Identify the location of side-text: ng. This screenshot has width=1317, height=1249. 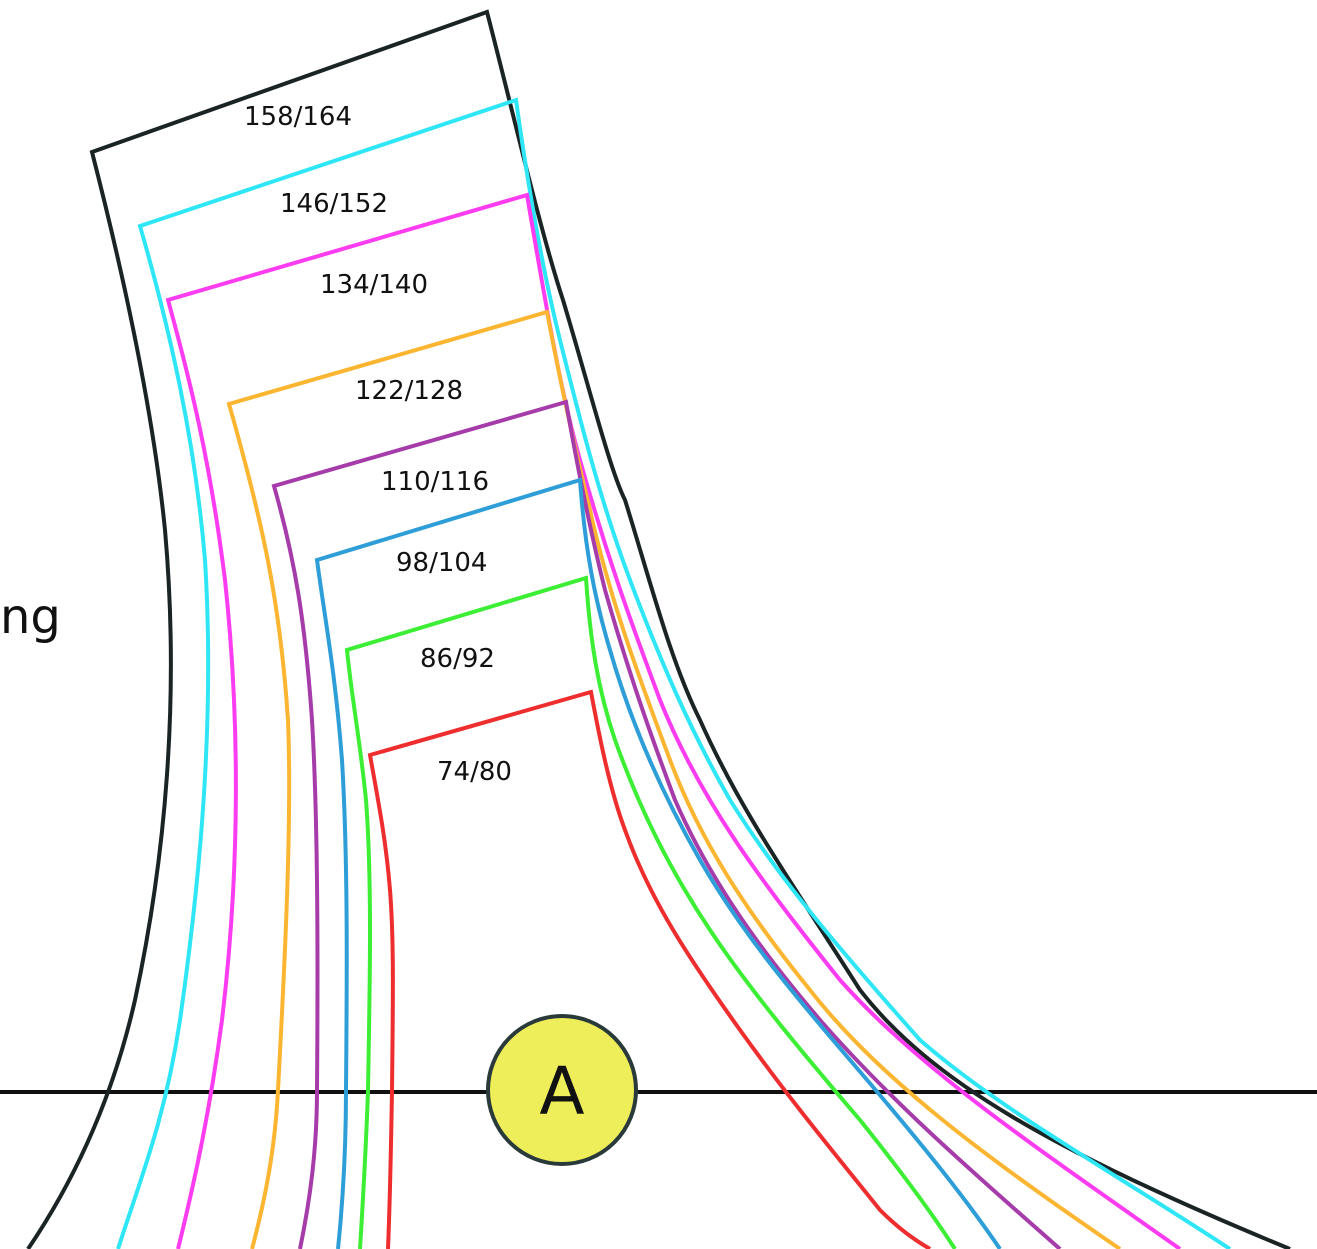
(30, 617).